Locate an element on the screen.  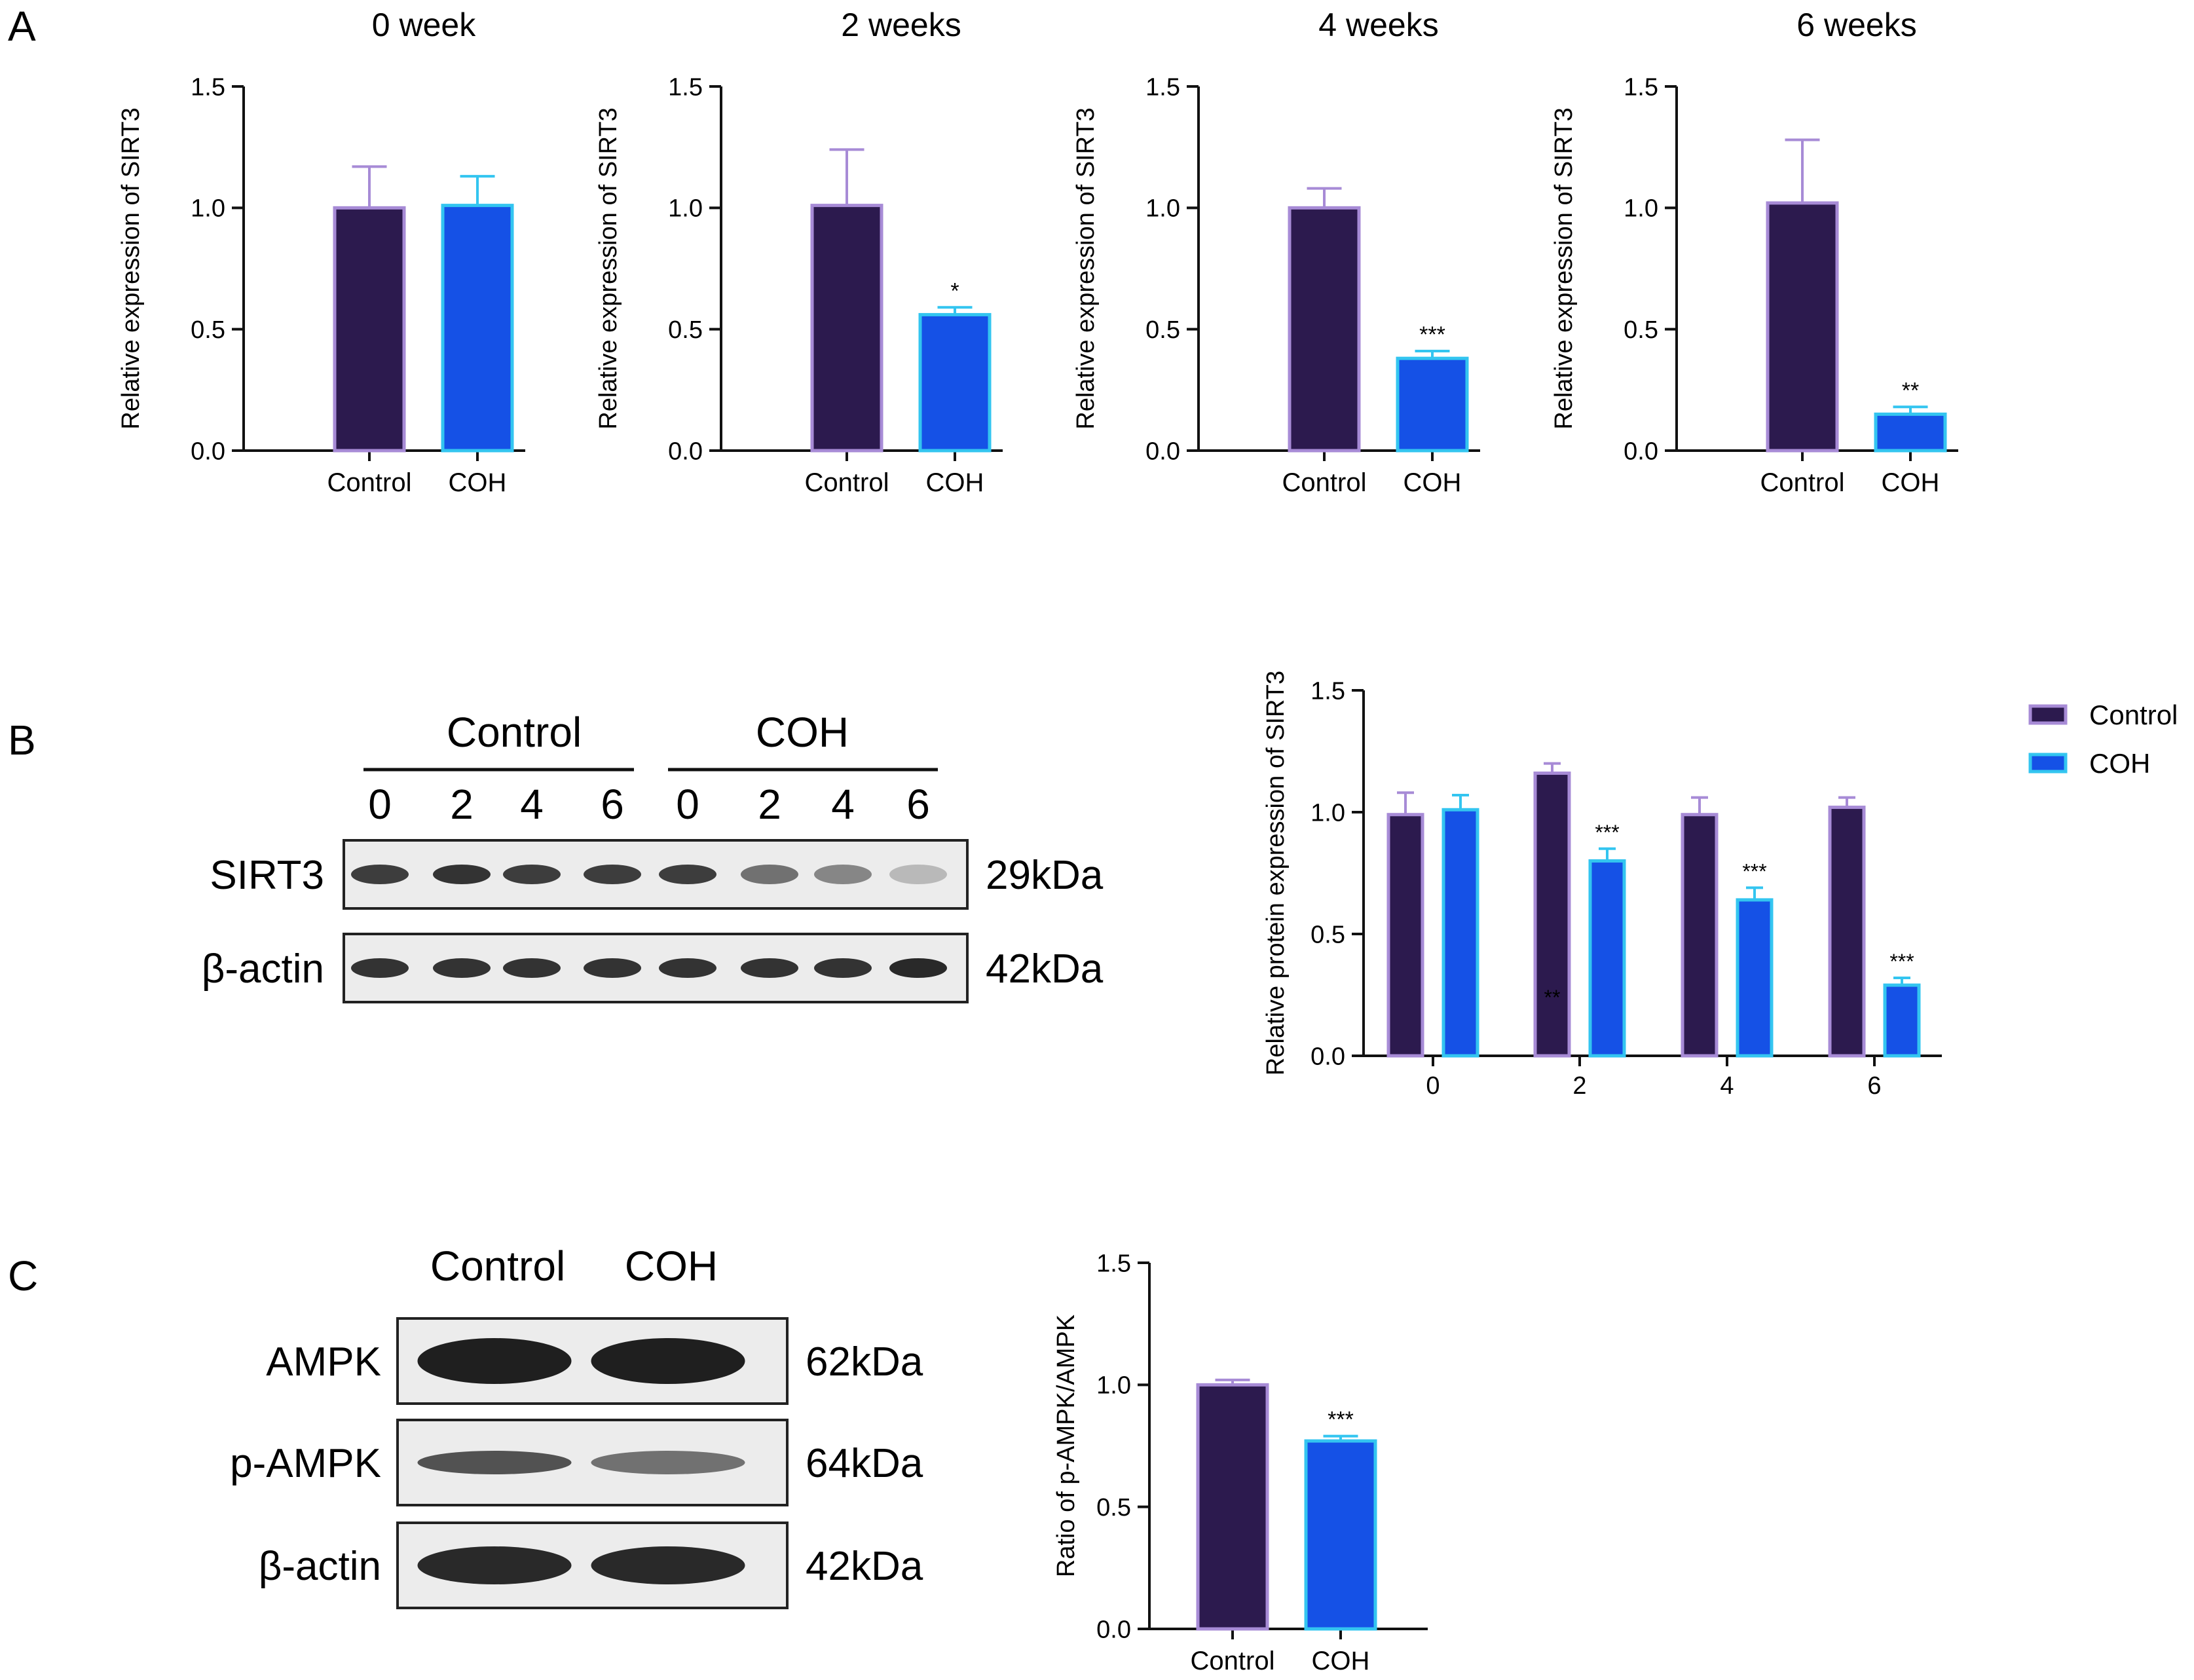
chart-title: 0 week is located at coordinates (424, 25).